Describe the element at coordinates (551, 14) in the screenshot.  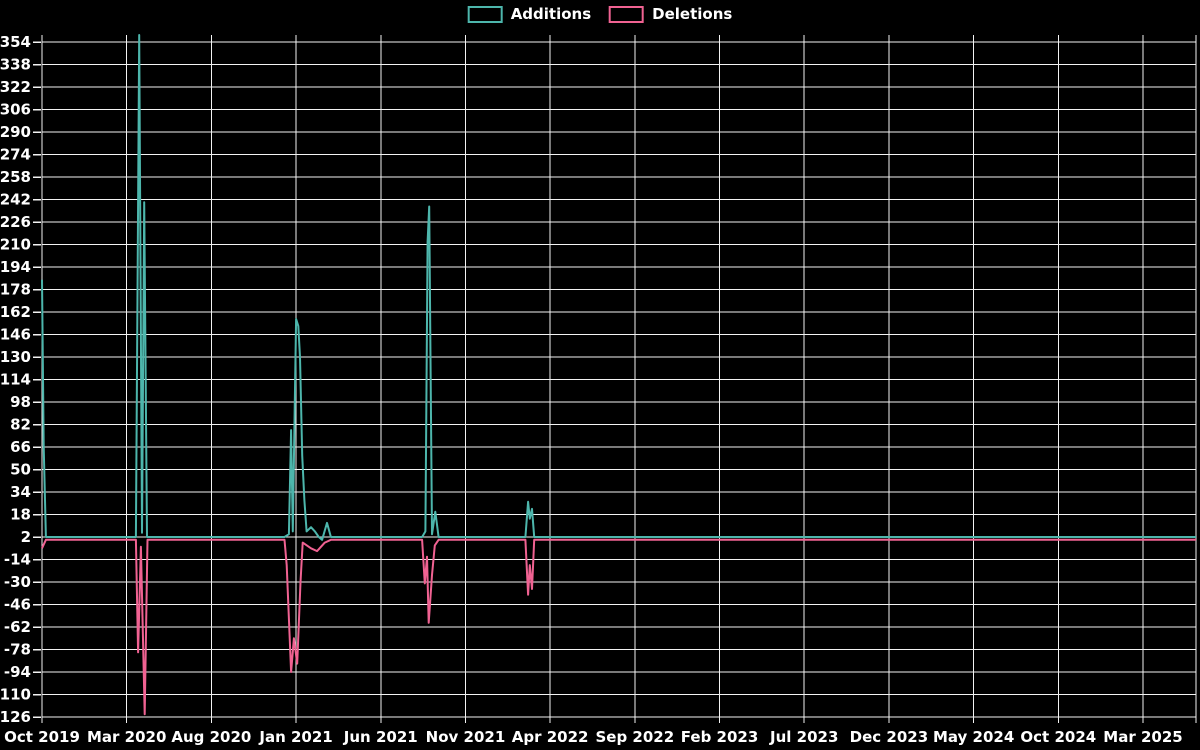
I see `legend-label-additions: Additions` at that location.